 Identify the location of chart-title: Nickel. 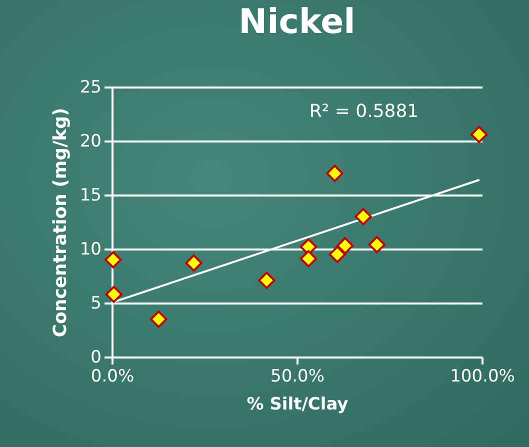
(297, 22).